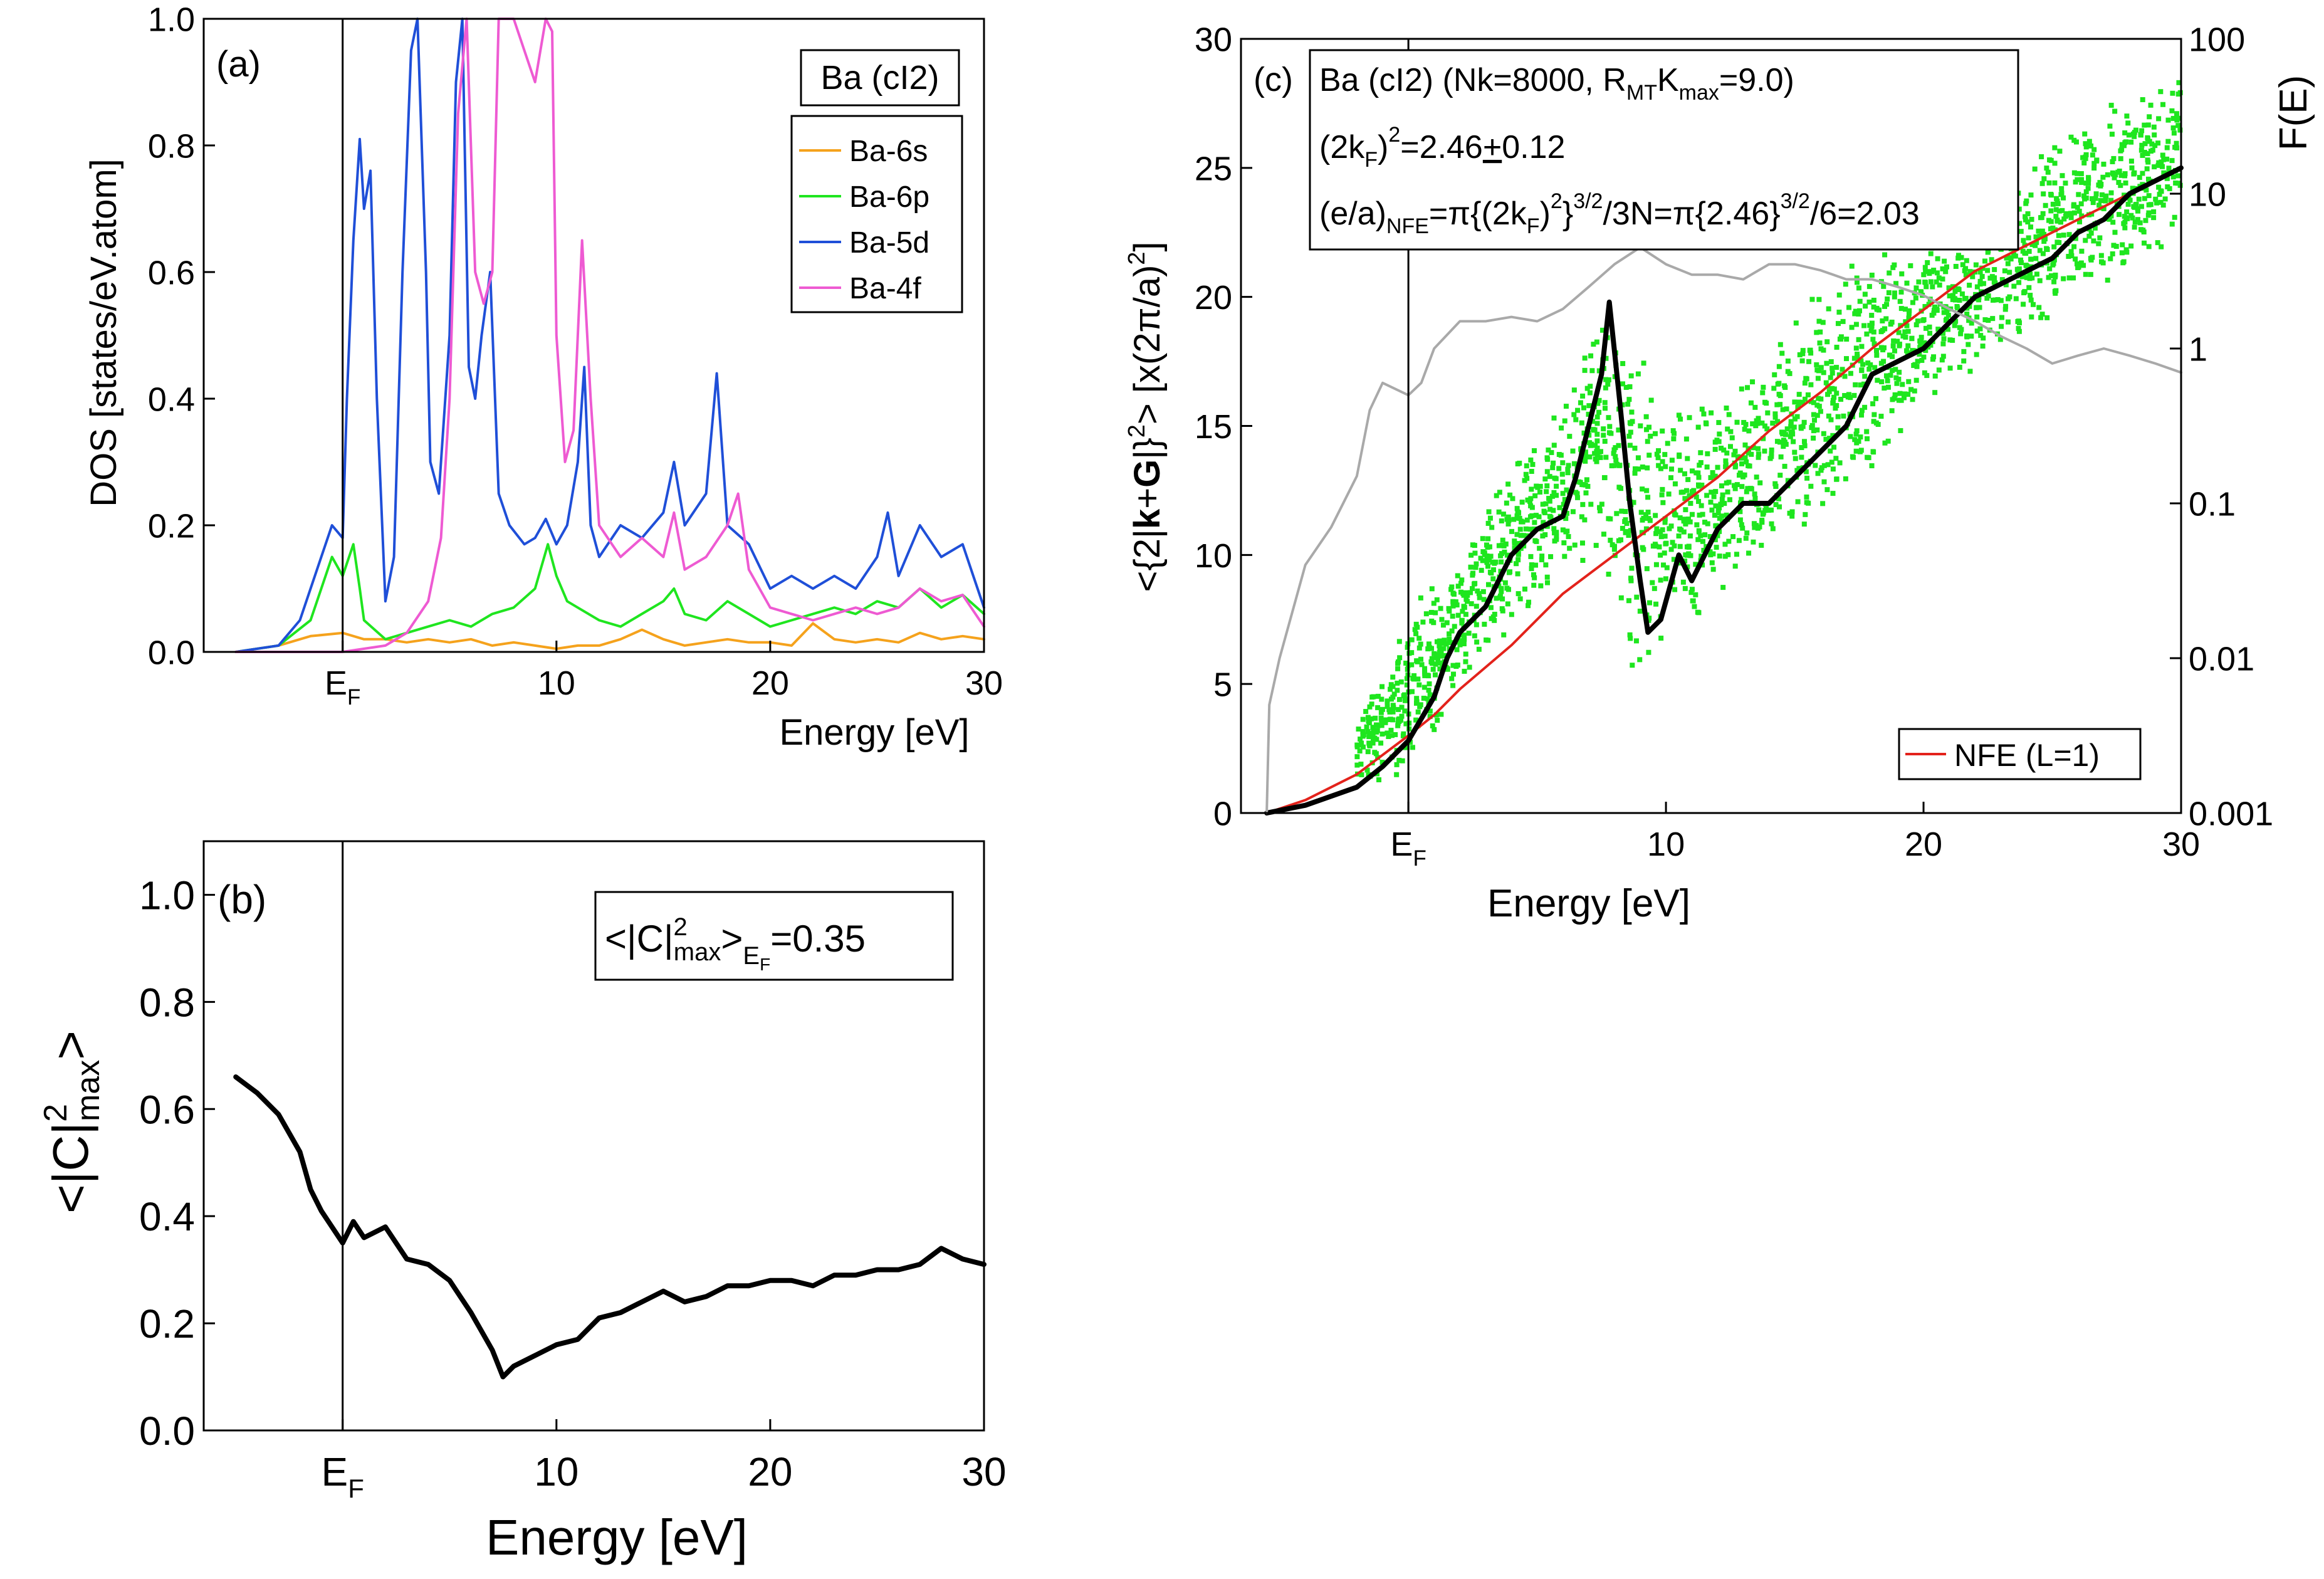 The width and height of the screenshot is (2324, 1579). I want to click on info-line-1: Ba (cI2) (Nk=8000, RMTKmax=9.0), so click(1556, 83).